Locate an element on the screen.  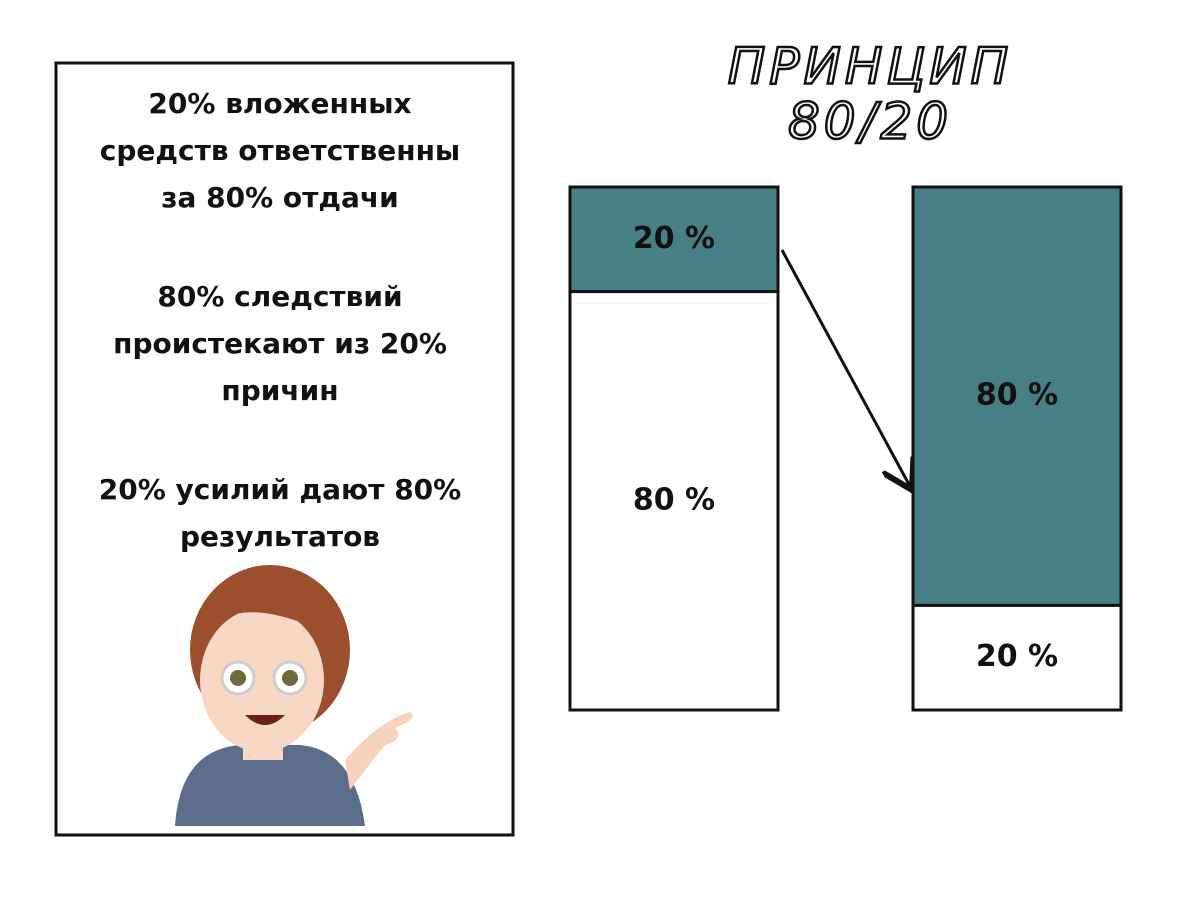
paragraph-line: 20% вложенных is located at coordinates (279, 103).